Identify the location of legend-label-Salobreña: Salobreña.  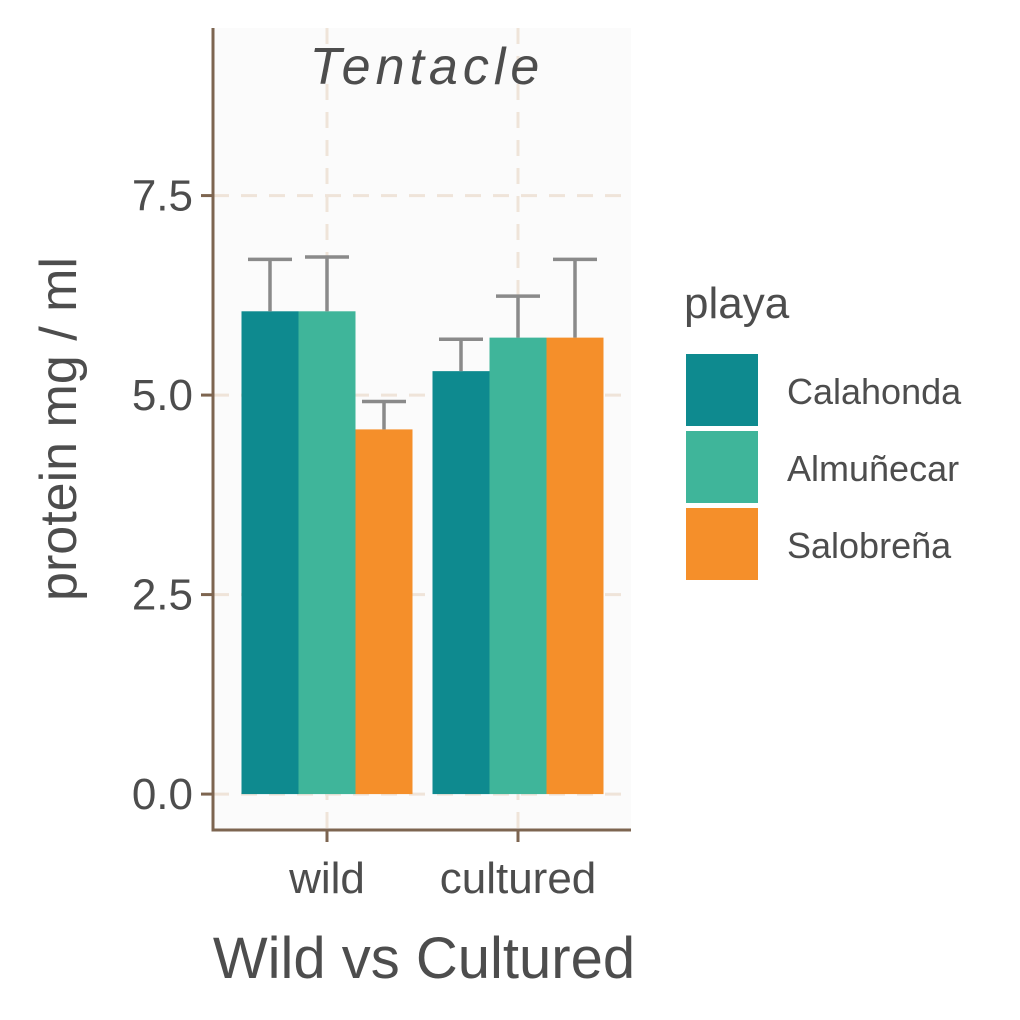
(869, 545).